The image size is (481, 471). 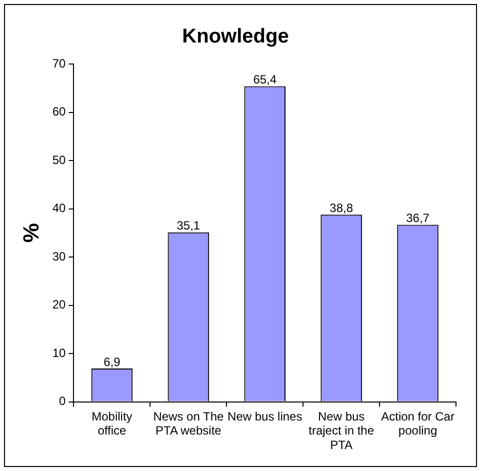 I want to click on y-tick-label: 70, so click(x=59, y=63).